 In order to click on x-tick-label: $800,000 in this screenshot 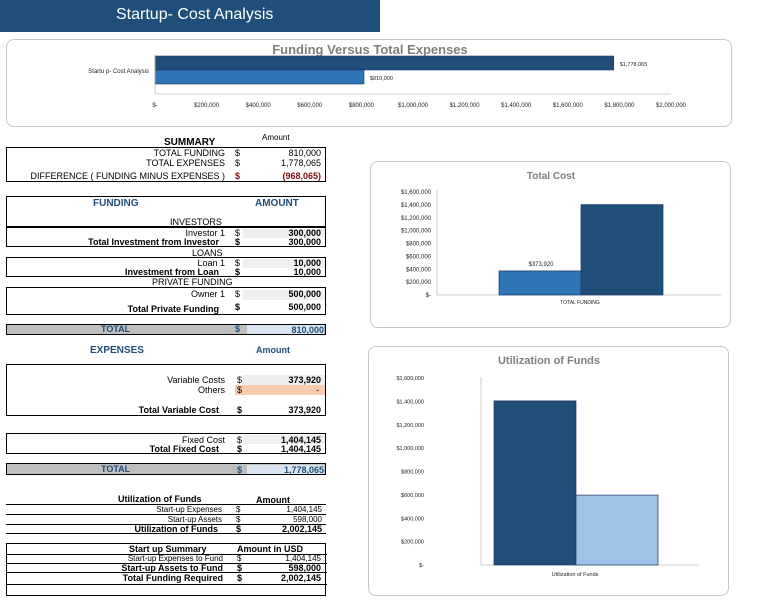, I will do `click(362, 106)`.